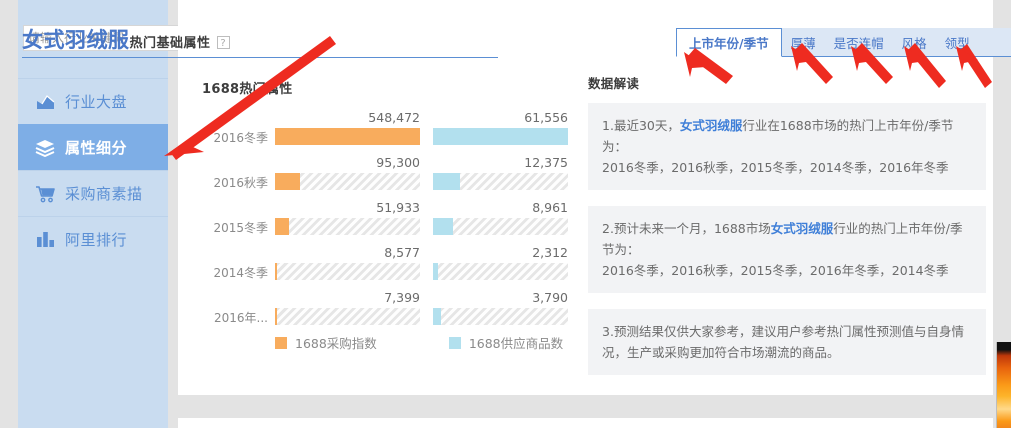  I want to click on search-input, so click(102, 38).